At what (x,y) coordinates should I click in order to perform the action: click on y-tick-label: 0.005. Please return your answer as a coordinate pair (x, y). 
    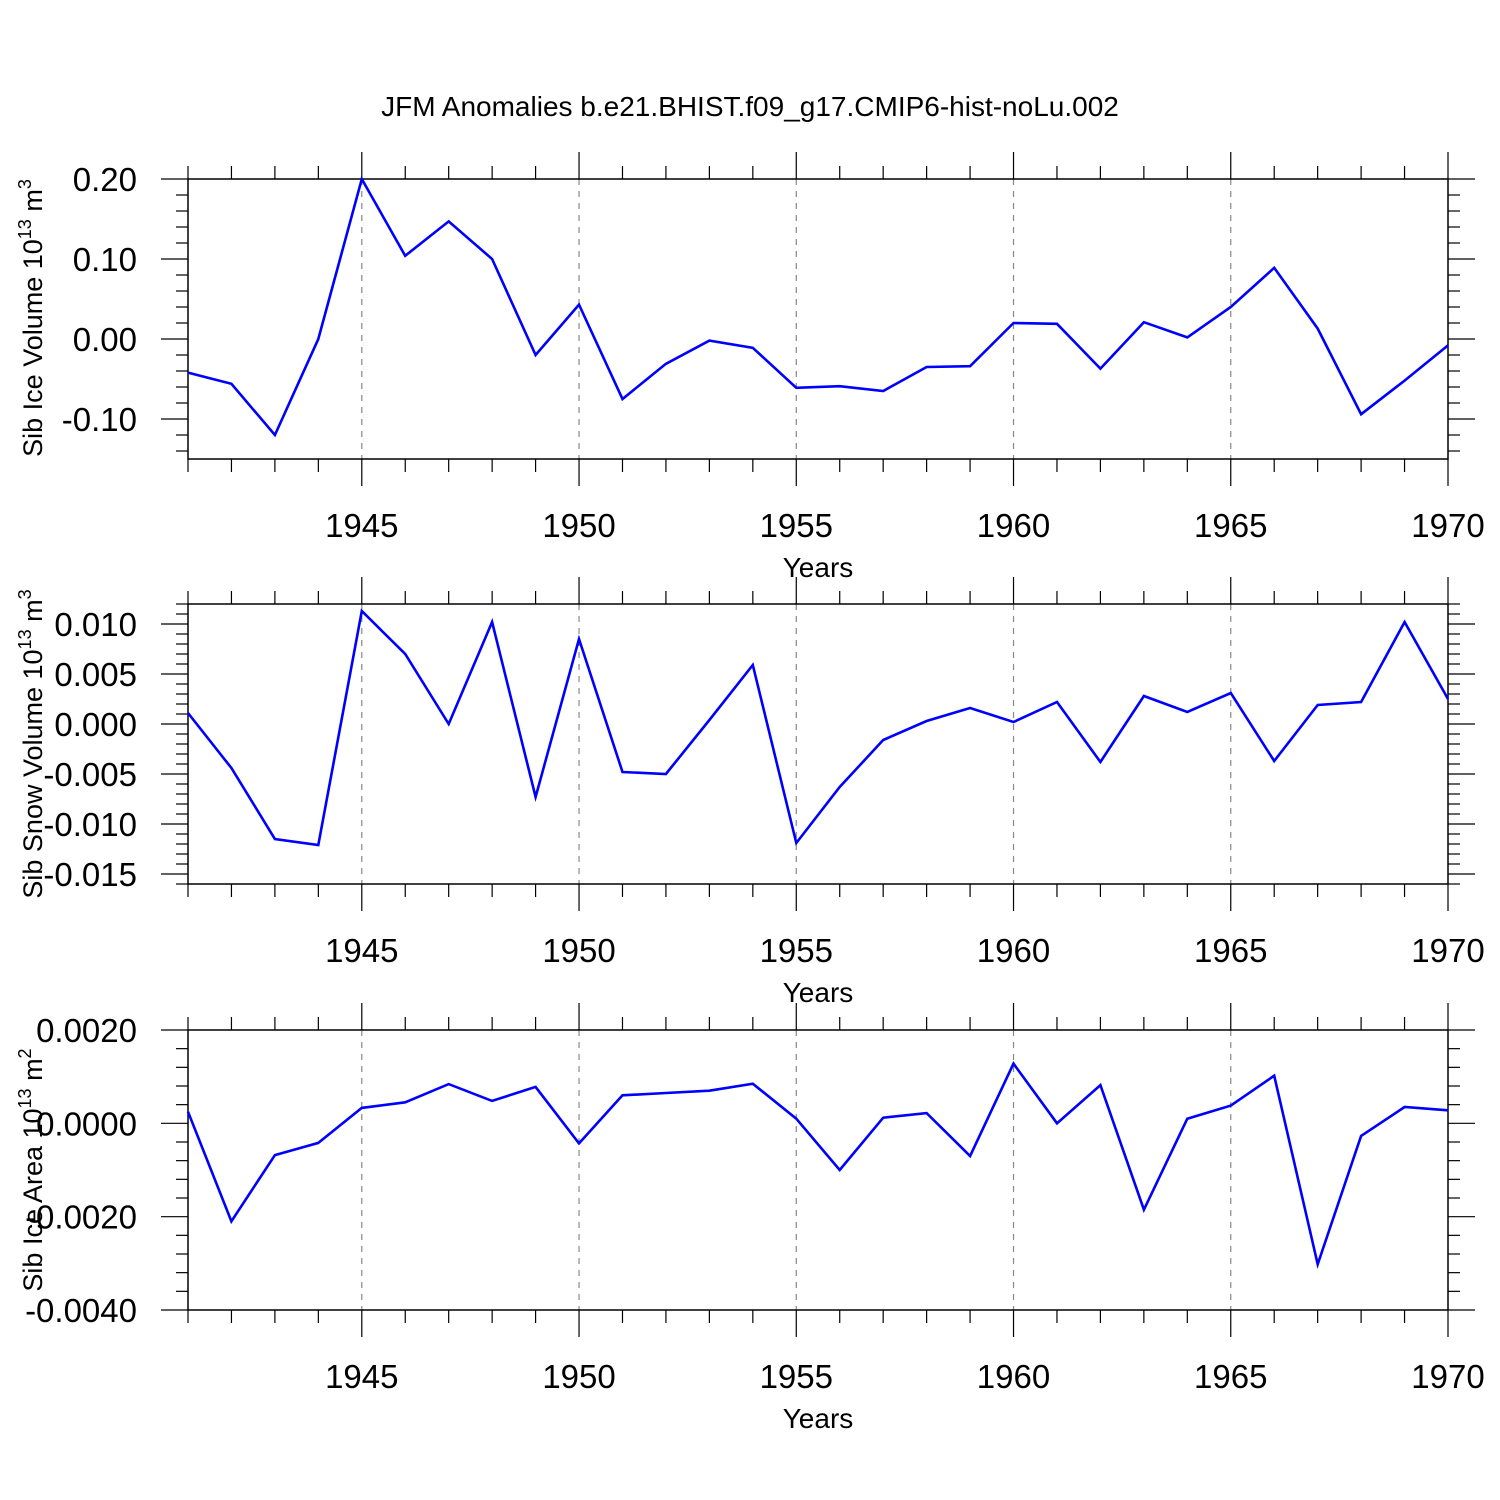
    Looking at the image, I should click on (95, 674).